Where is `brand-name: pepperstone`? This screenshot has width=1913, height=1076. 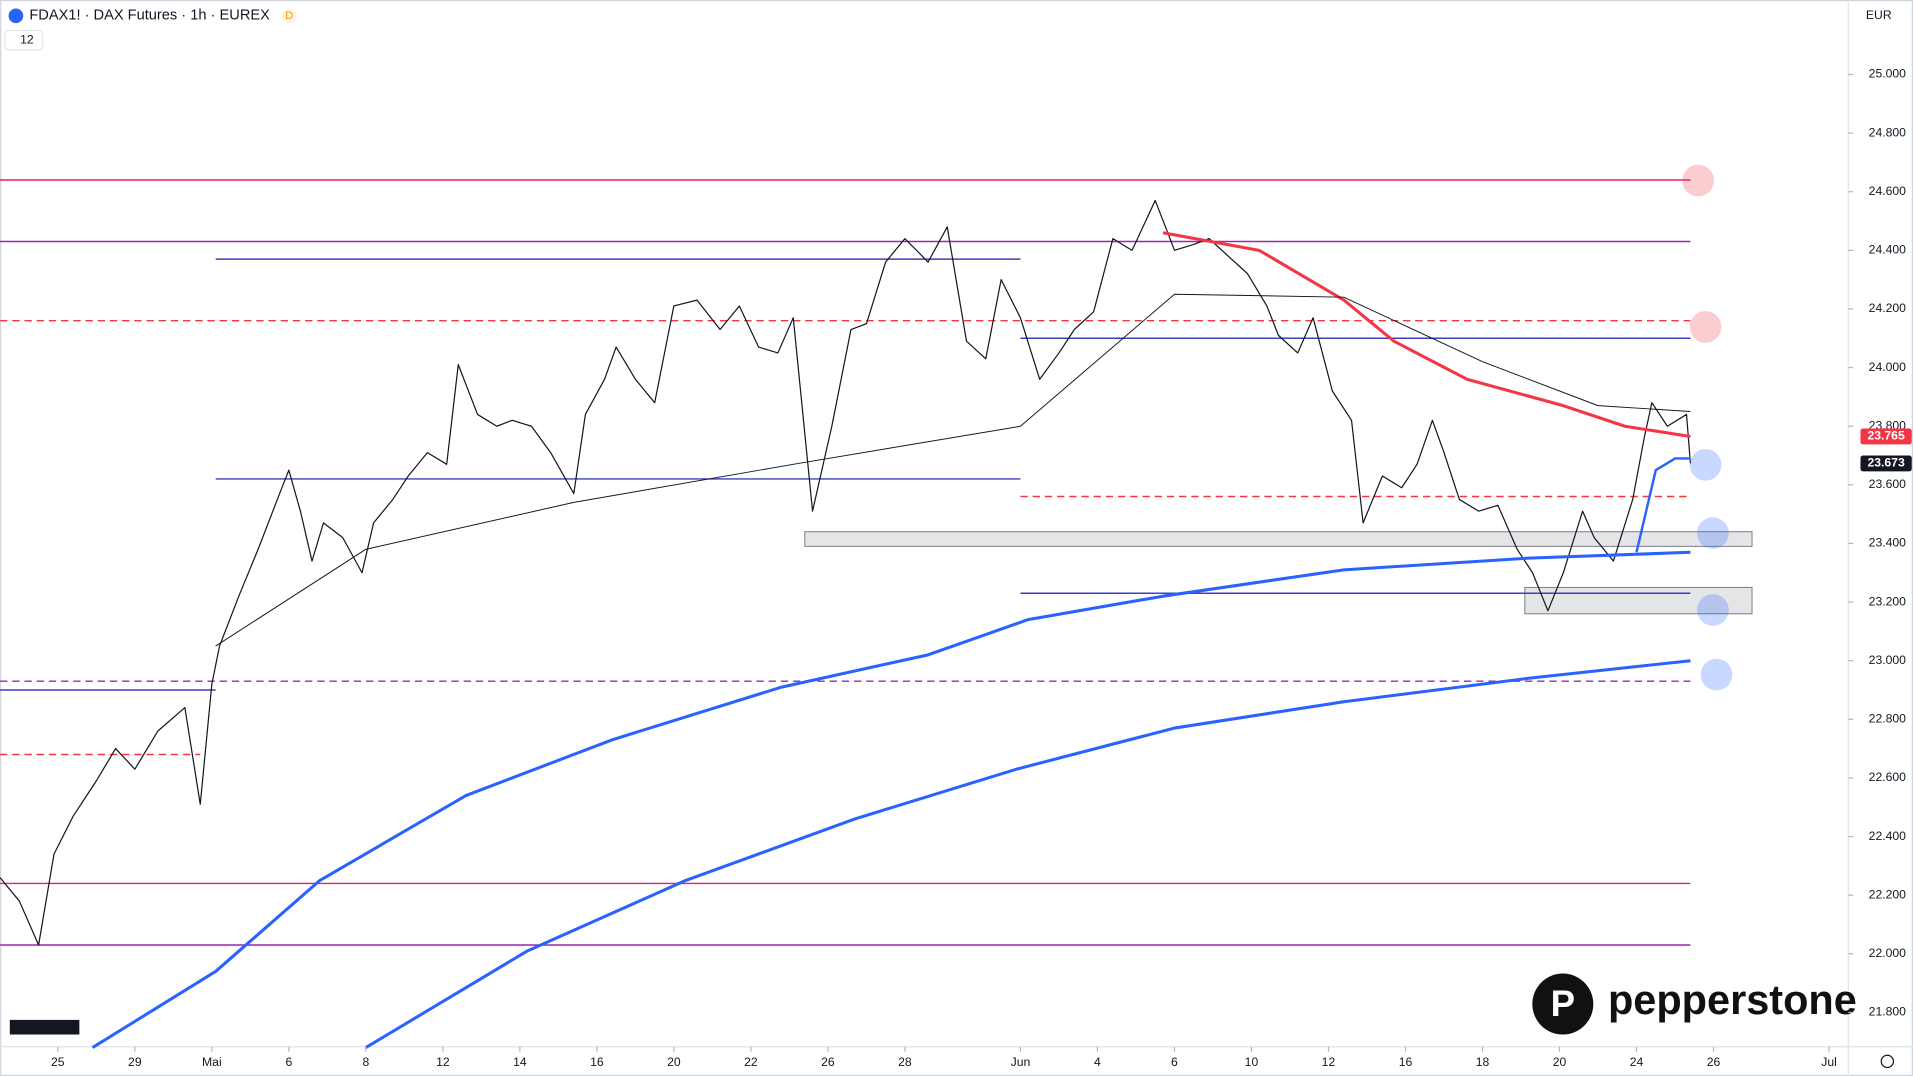
brand-name: pepperstone is located at coordinates (1732, 999).